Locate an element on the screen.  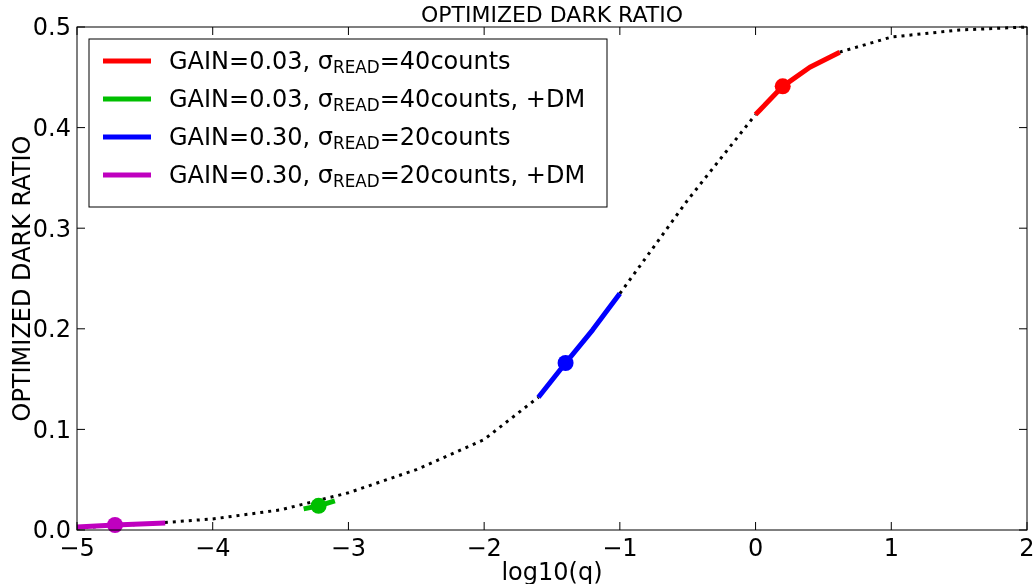
y-tick-label: 0.2 is located at coordinates (51, 329).